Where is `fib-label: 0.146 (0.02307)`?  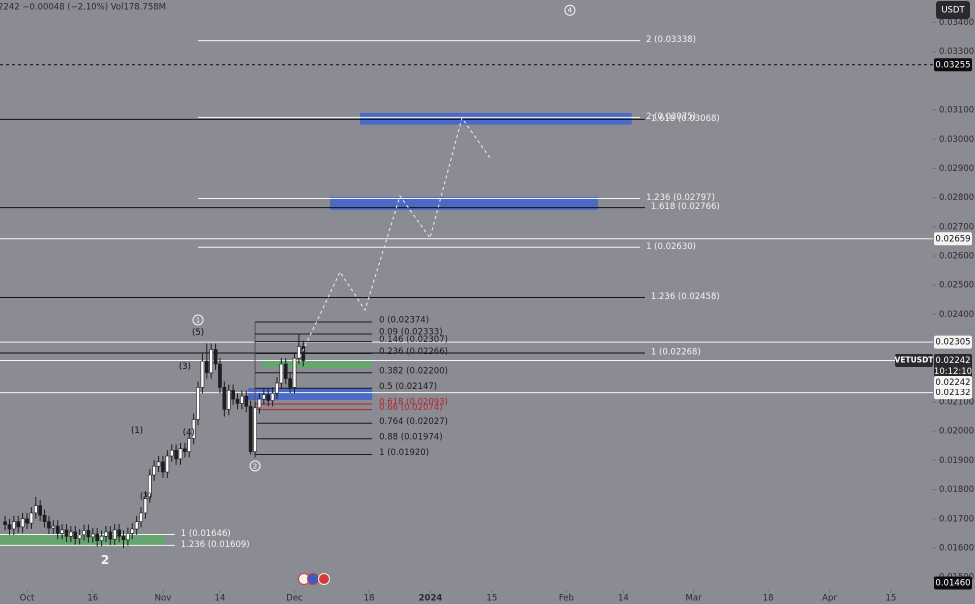
fib-label: 0.146 (0.02307) is located at coordinates (413, 340).